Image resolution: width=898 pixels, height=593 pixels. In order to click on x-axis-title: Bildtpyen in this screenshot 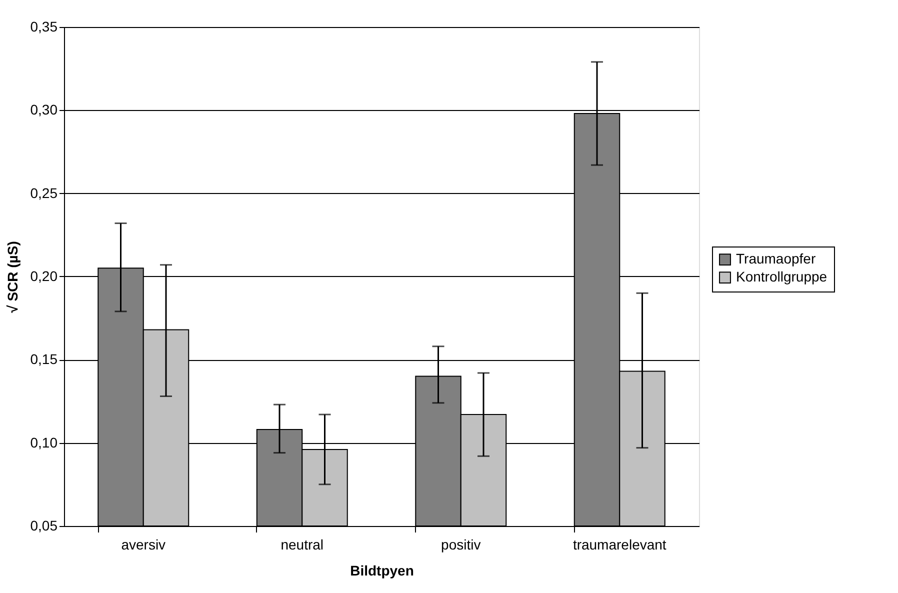, I will do `click(382, 570)`.